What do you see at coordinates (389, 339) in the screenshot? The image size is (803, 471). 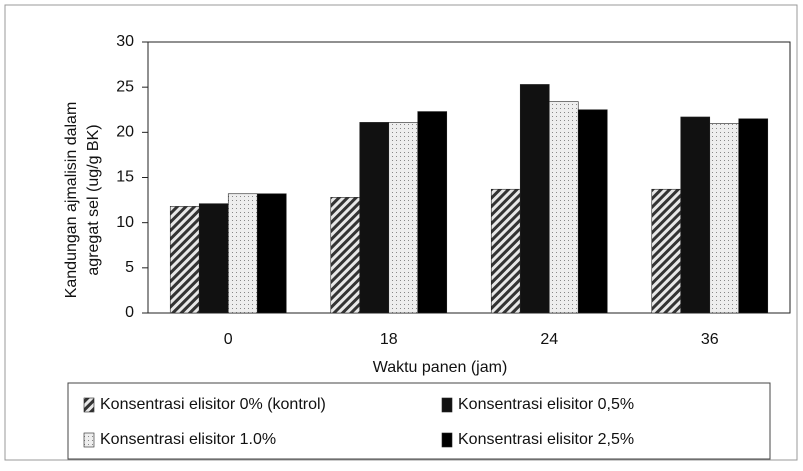 I see `x-tick-label: 18` at bounding box center [389, 339].